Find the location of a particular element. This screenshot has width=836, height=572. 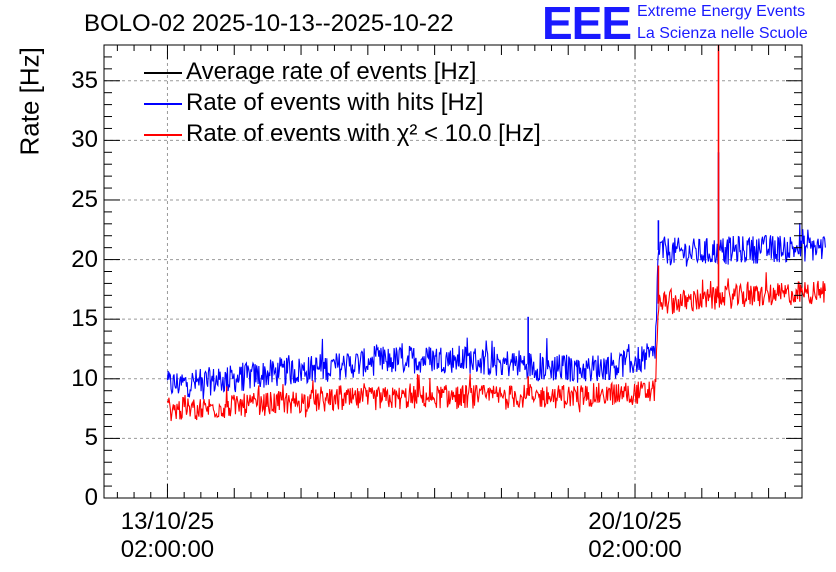

x-tick-label-date: 13/10/25 is located at coordinates (167, 521).